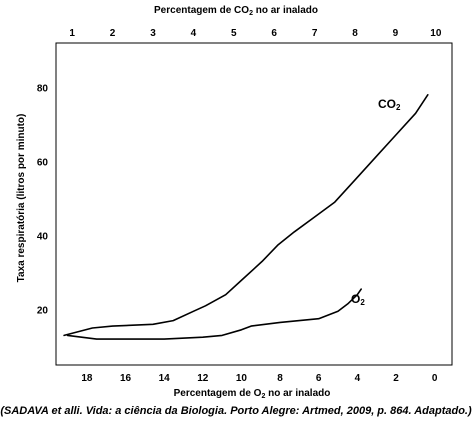 The height and width of the screenshot is (428, 472). I want to click on top-tick-label: 3, so click(153, 33).